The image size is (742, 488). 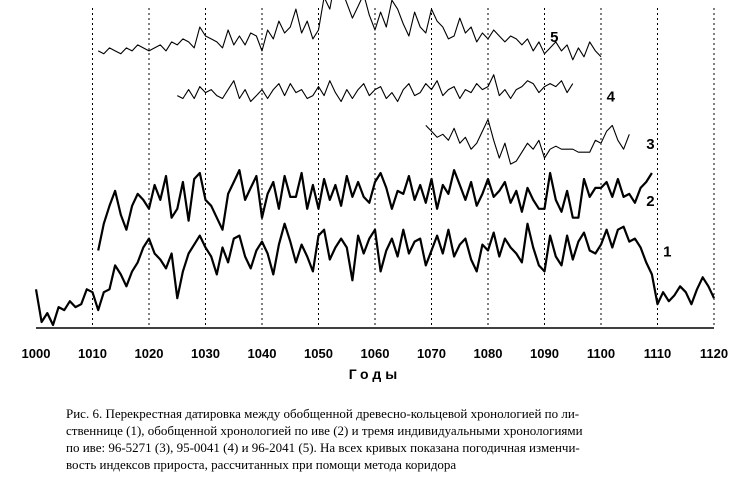 I want to click on series-label-2: 2, so click(x=650, y=201).